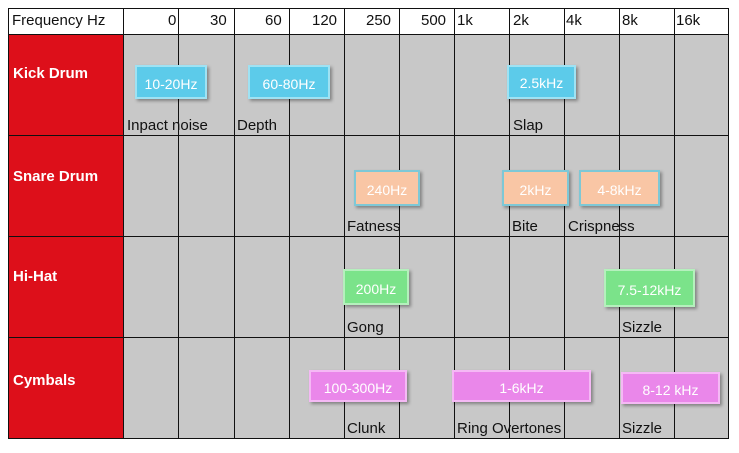 The image size is (739, 453). I want to click on frequency-box: 100-300Hz, so click(358, 386).